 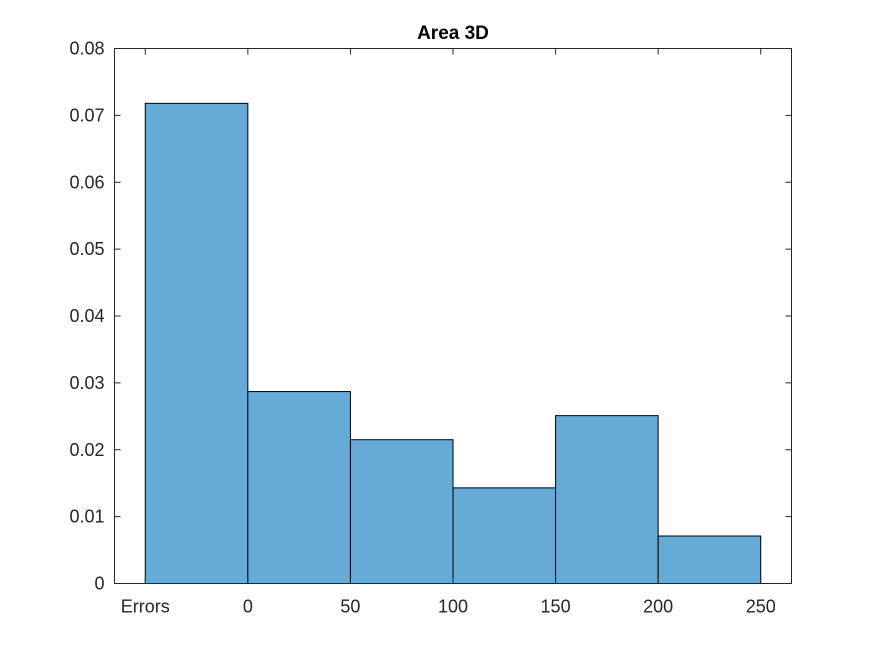 What do you see at coordinates (350, 607) in the screenshot?
I see `x-tick-label: 50` at bounding box center [350, 607].